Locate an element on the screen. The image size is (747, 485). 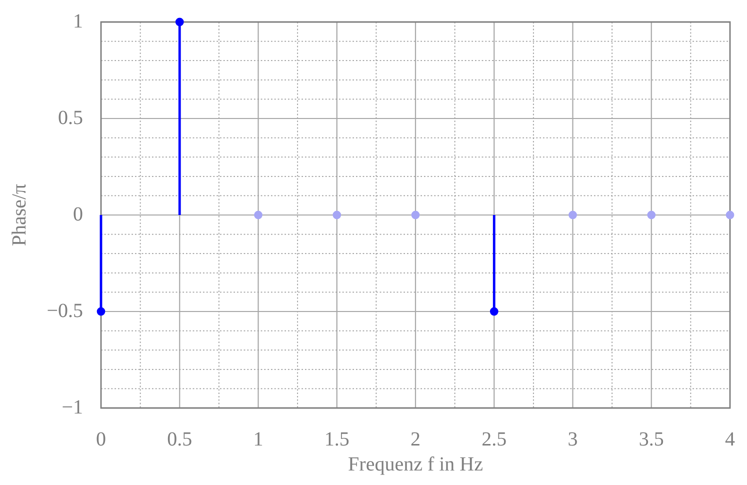
x-axis-title: Frequenz f in Hz is located at coordinates (416, 464).